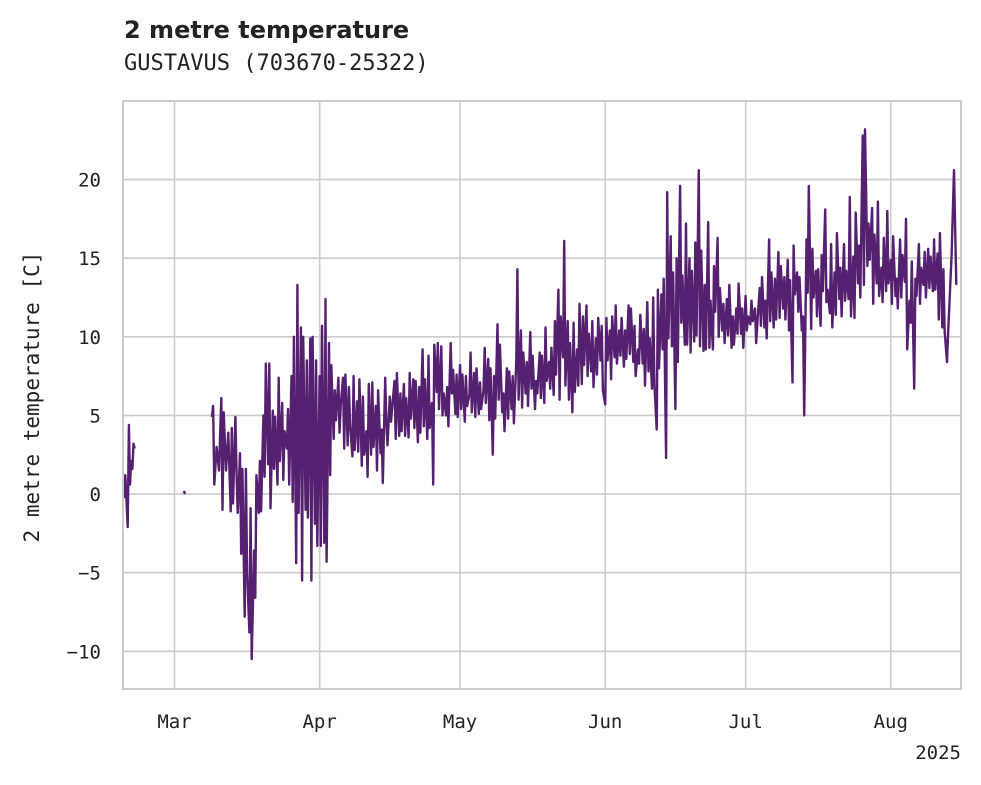  Describe the element at coordinates (174, 722) in the screenshot. I see `x-tick-label: Mar` at that location.